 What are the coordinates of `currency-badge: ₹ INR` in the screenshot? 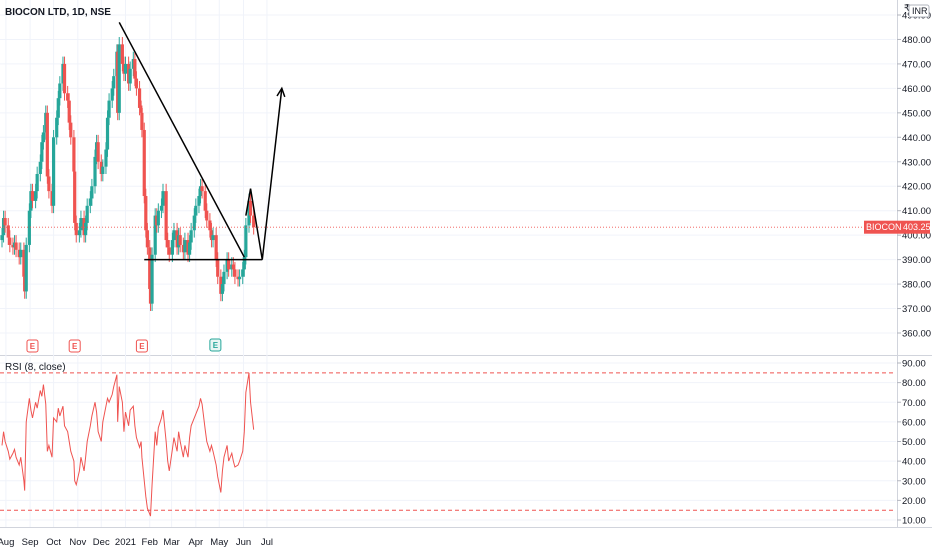 It's located at (917, 10).